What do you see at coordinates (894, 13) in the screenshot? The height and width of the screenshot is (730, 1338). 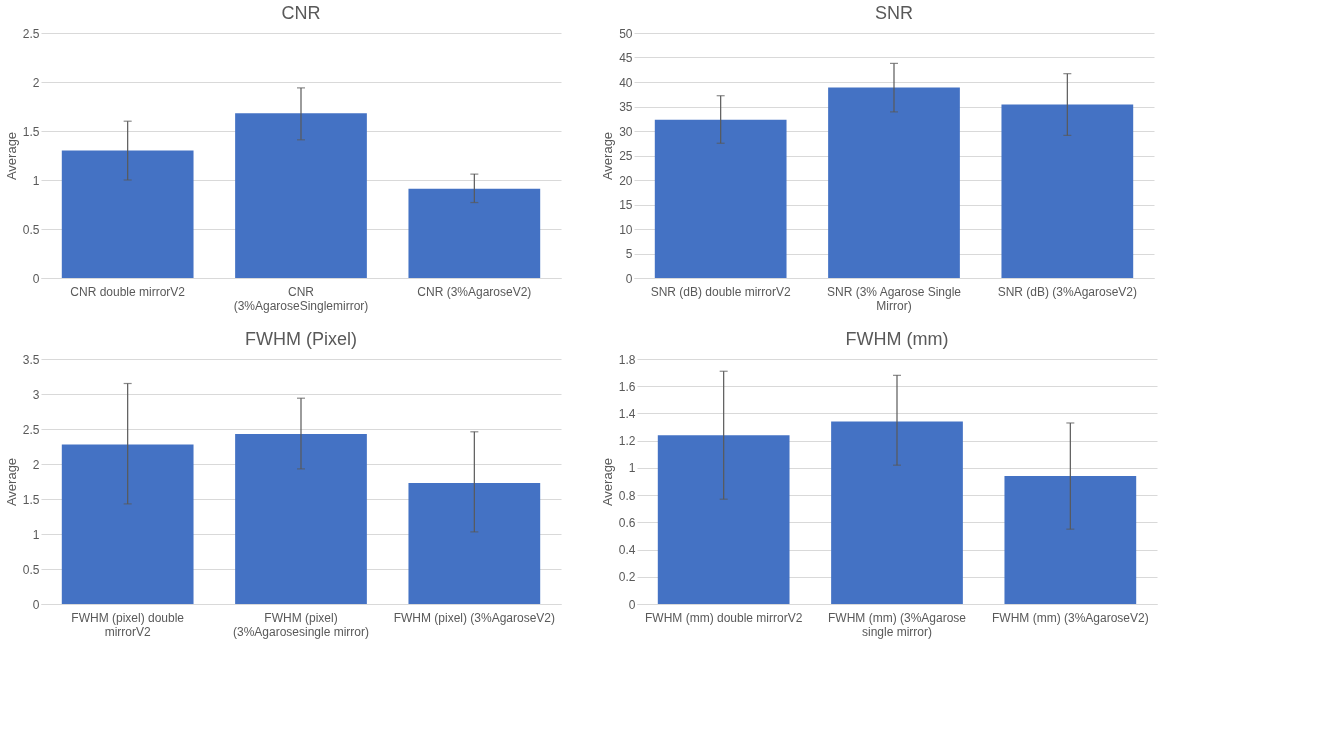 I see `chart-title: SNR` at bounding box center [894, 13].